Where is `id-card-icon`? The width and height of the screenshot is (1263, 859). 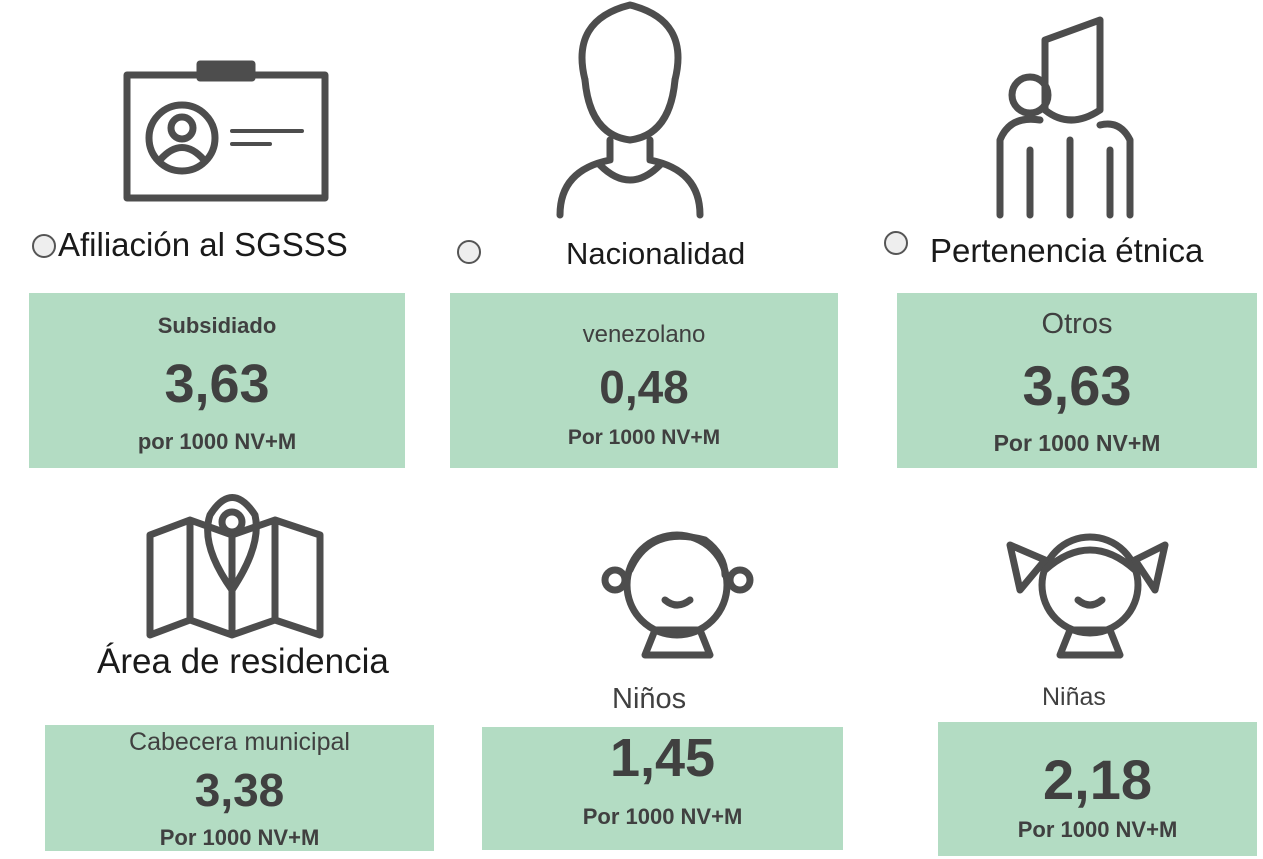
id-card-icon is located at coordinates (226, 131).